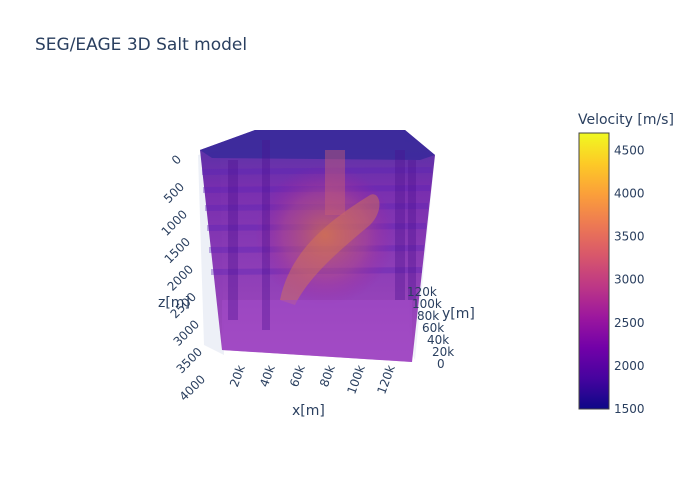 This screenshot has height=500, width=700. I want to click on colorbar-tick-labels: 1500 2000 2500 3000 3500 4000 4500, so click(629, 279).